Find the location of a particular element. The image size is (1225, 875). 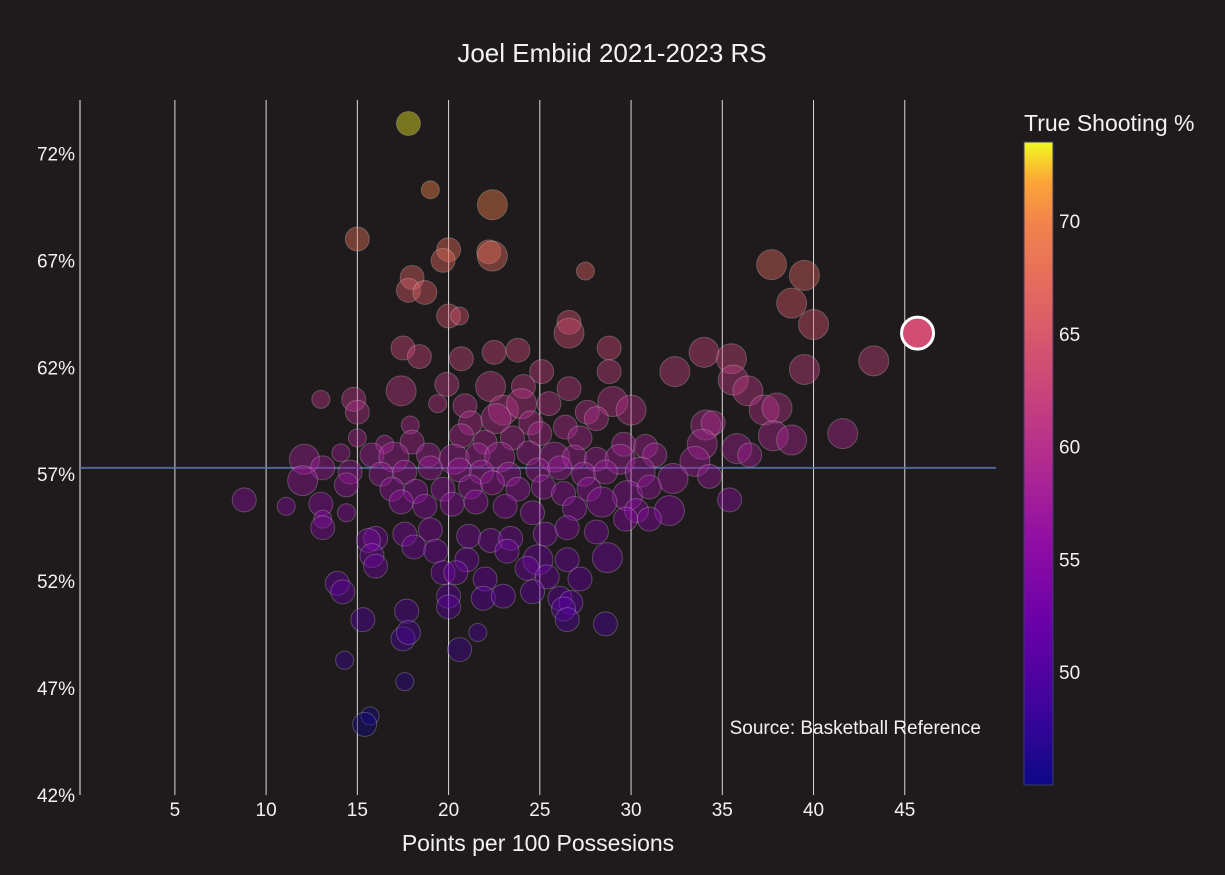

chart-title: Joel Embiid 2021-2023 RS is located at coordinates (611, 53).